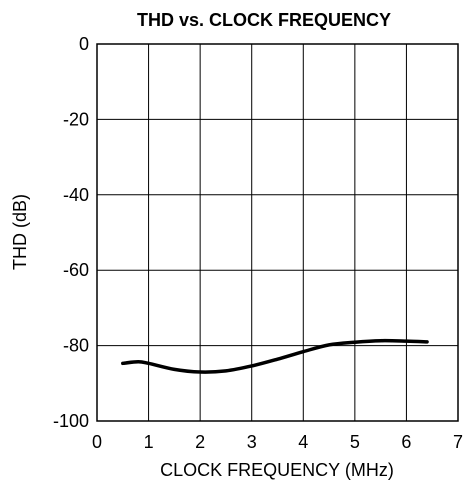  What do you see at coordinates (149, 442) in the screenshot?
I see `x-tick-label-1: 1` at bounding box center [149, 442].